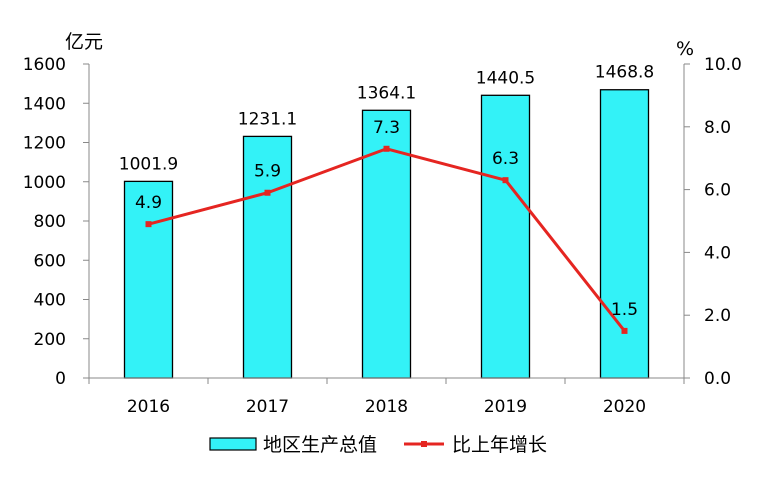 The width and height of the screenshot is (761, 477). I want to click on bar-value-label: 1440.5, so click(505, 78).